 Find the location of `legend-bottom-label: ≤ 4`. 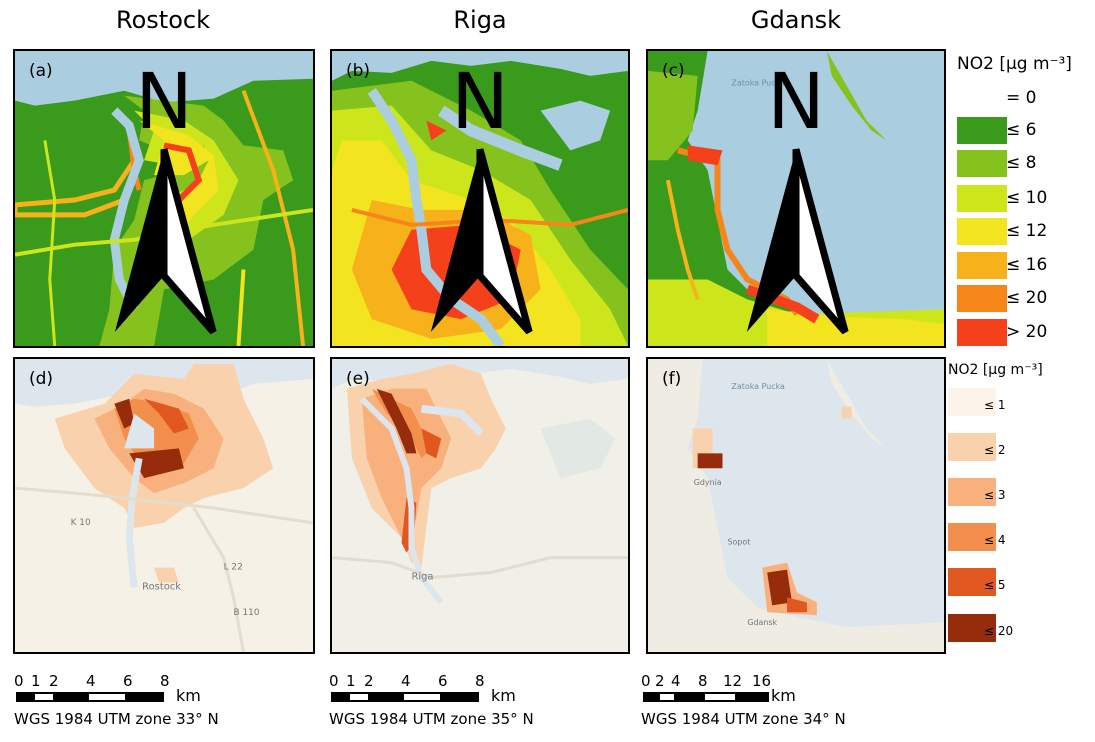

legend-bottom-label: ≤ 4 is located at coordinates (995, 540).